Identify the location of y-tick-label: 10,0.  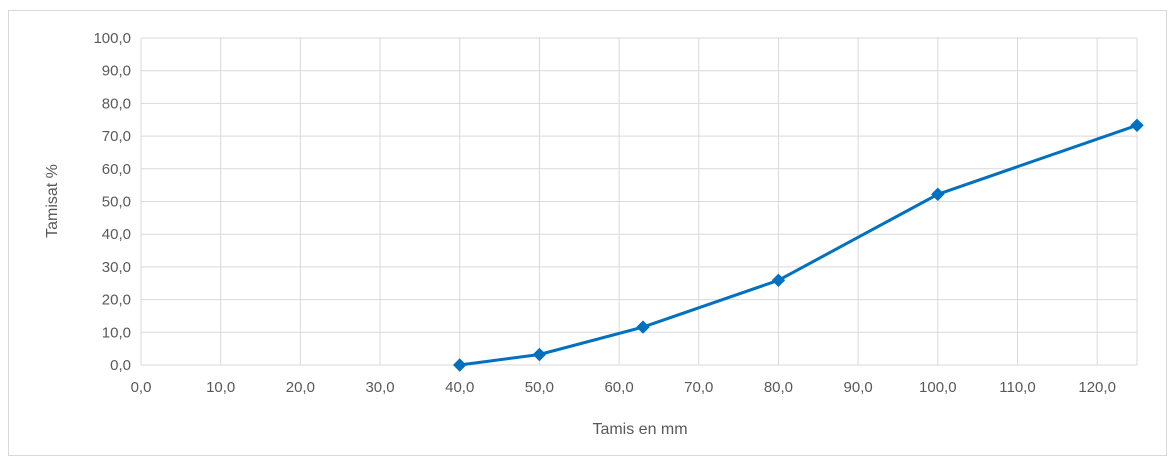
(116, 332).